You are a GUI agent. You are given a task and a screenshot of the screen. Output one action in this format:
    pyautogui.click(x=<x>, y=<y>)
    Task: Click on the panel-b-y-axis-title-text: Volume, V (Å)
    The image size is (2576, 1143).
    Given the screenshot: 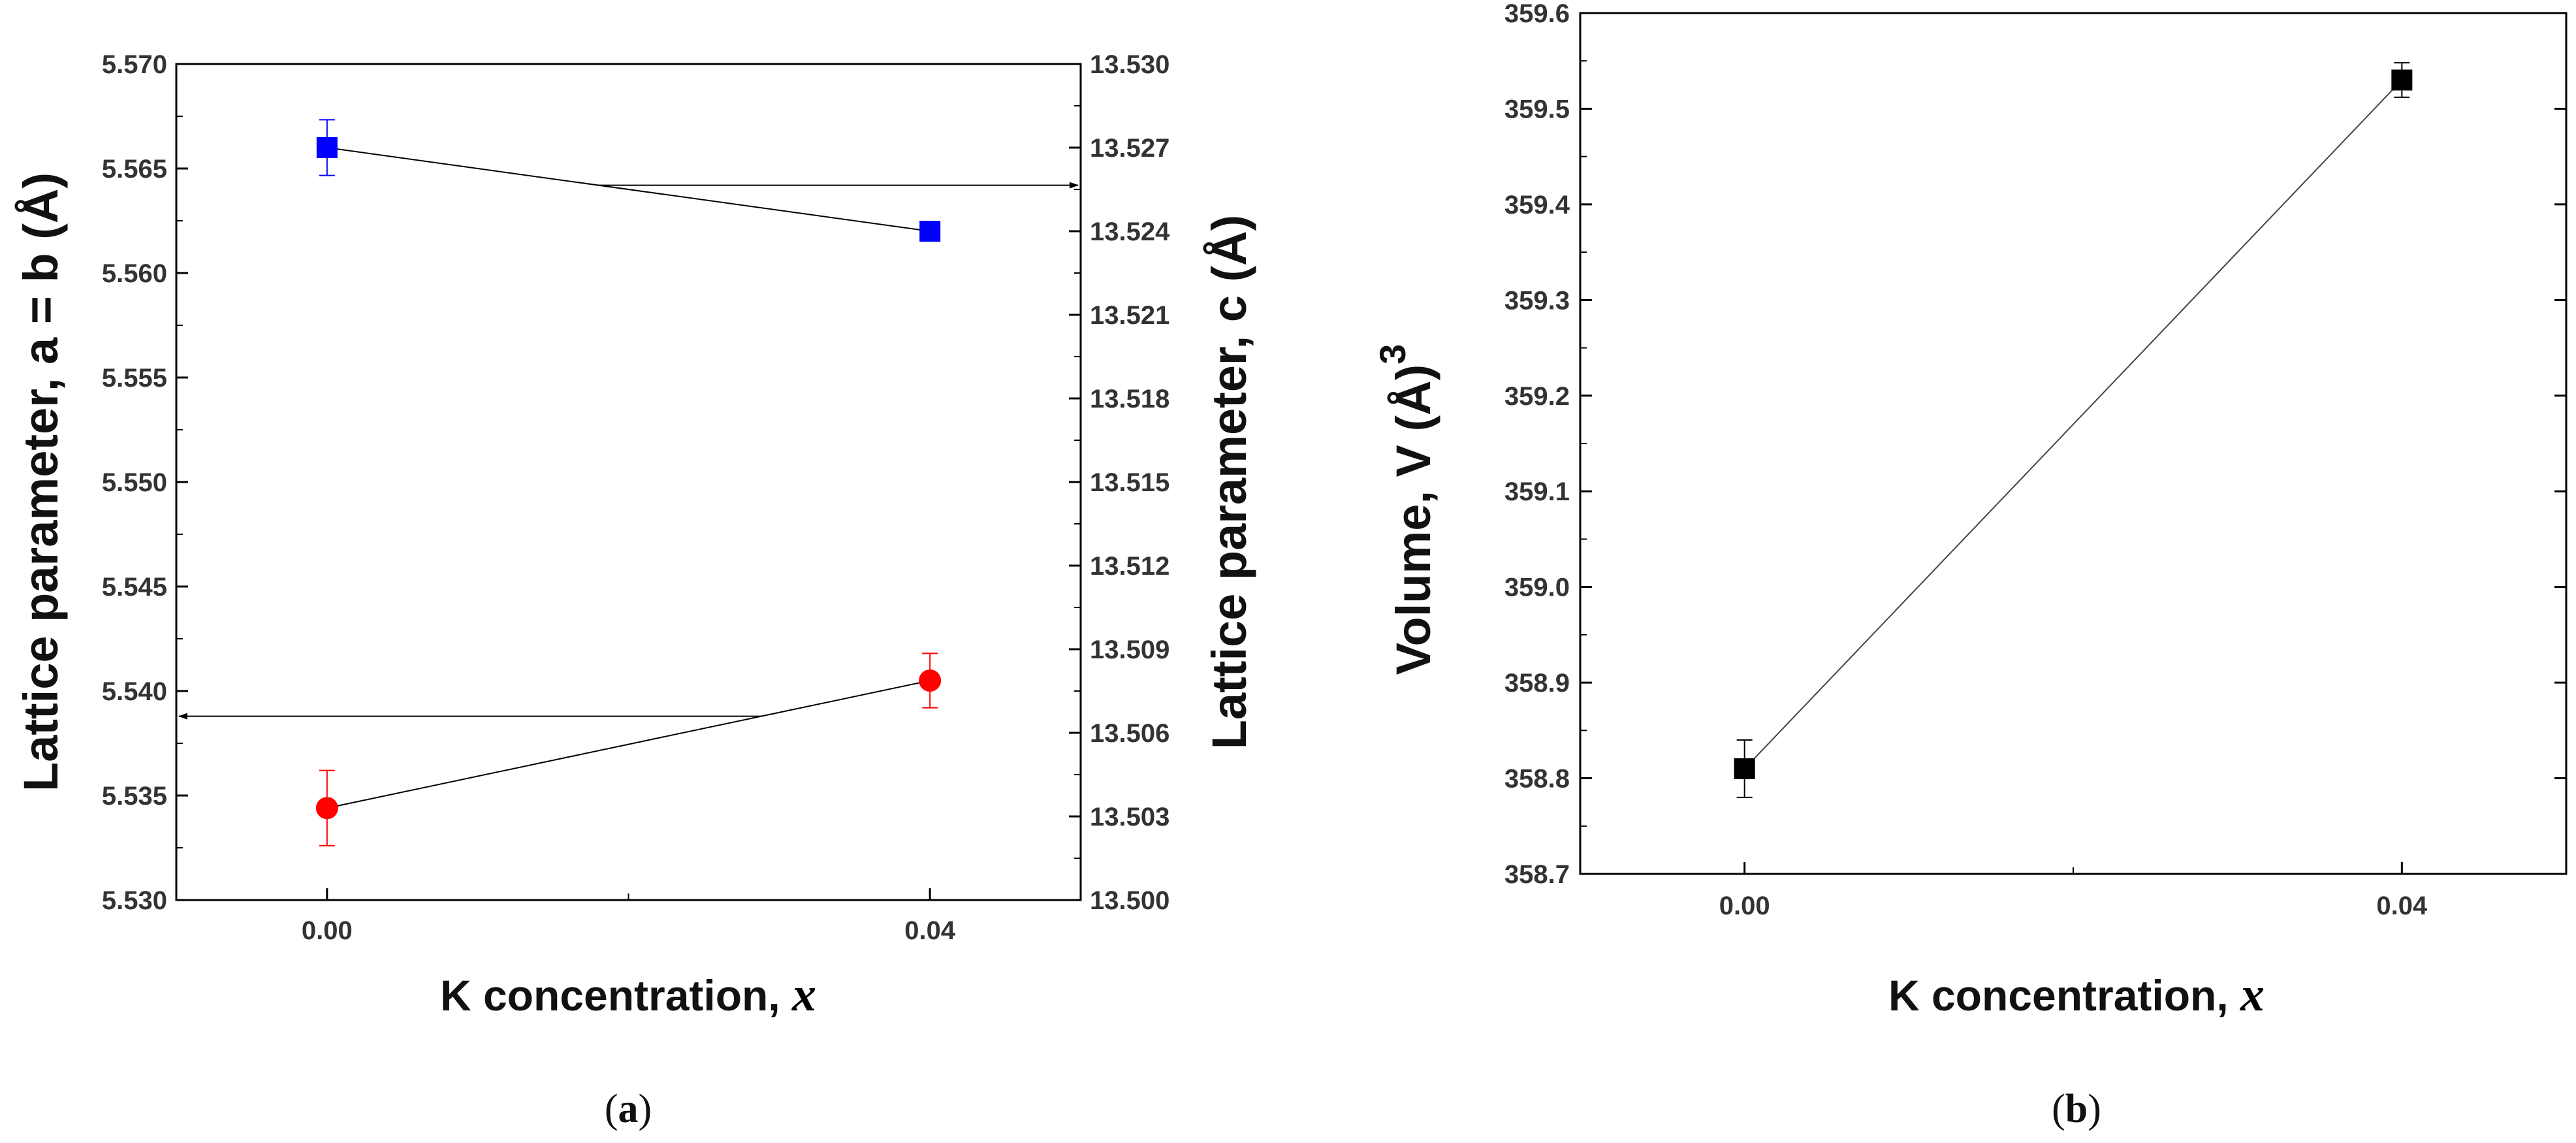 What is the action you would take?
    pyautogui.click(x=1413, y=519)
    